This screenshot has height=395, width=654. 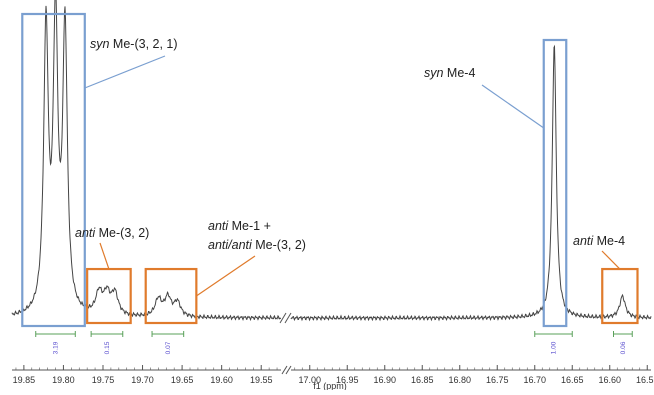 I want to click on x-axis-title: f1 (ppm), so click(x=330, y=385).